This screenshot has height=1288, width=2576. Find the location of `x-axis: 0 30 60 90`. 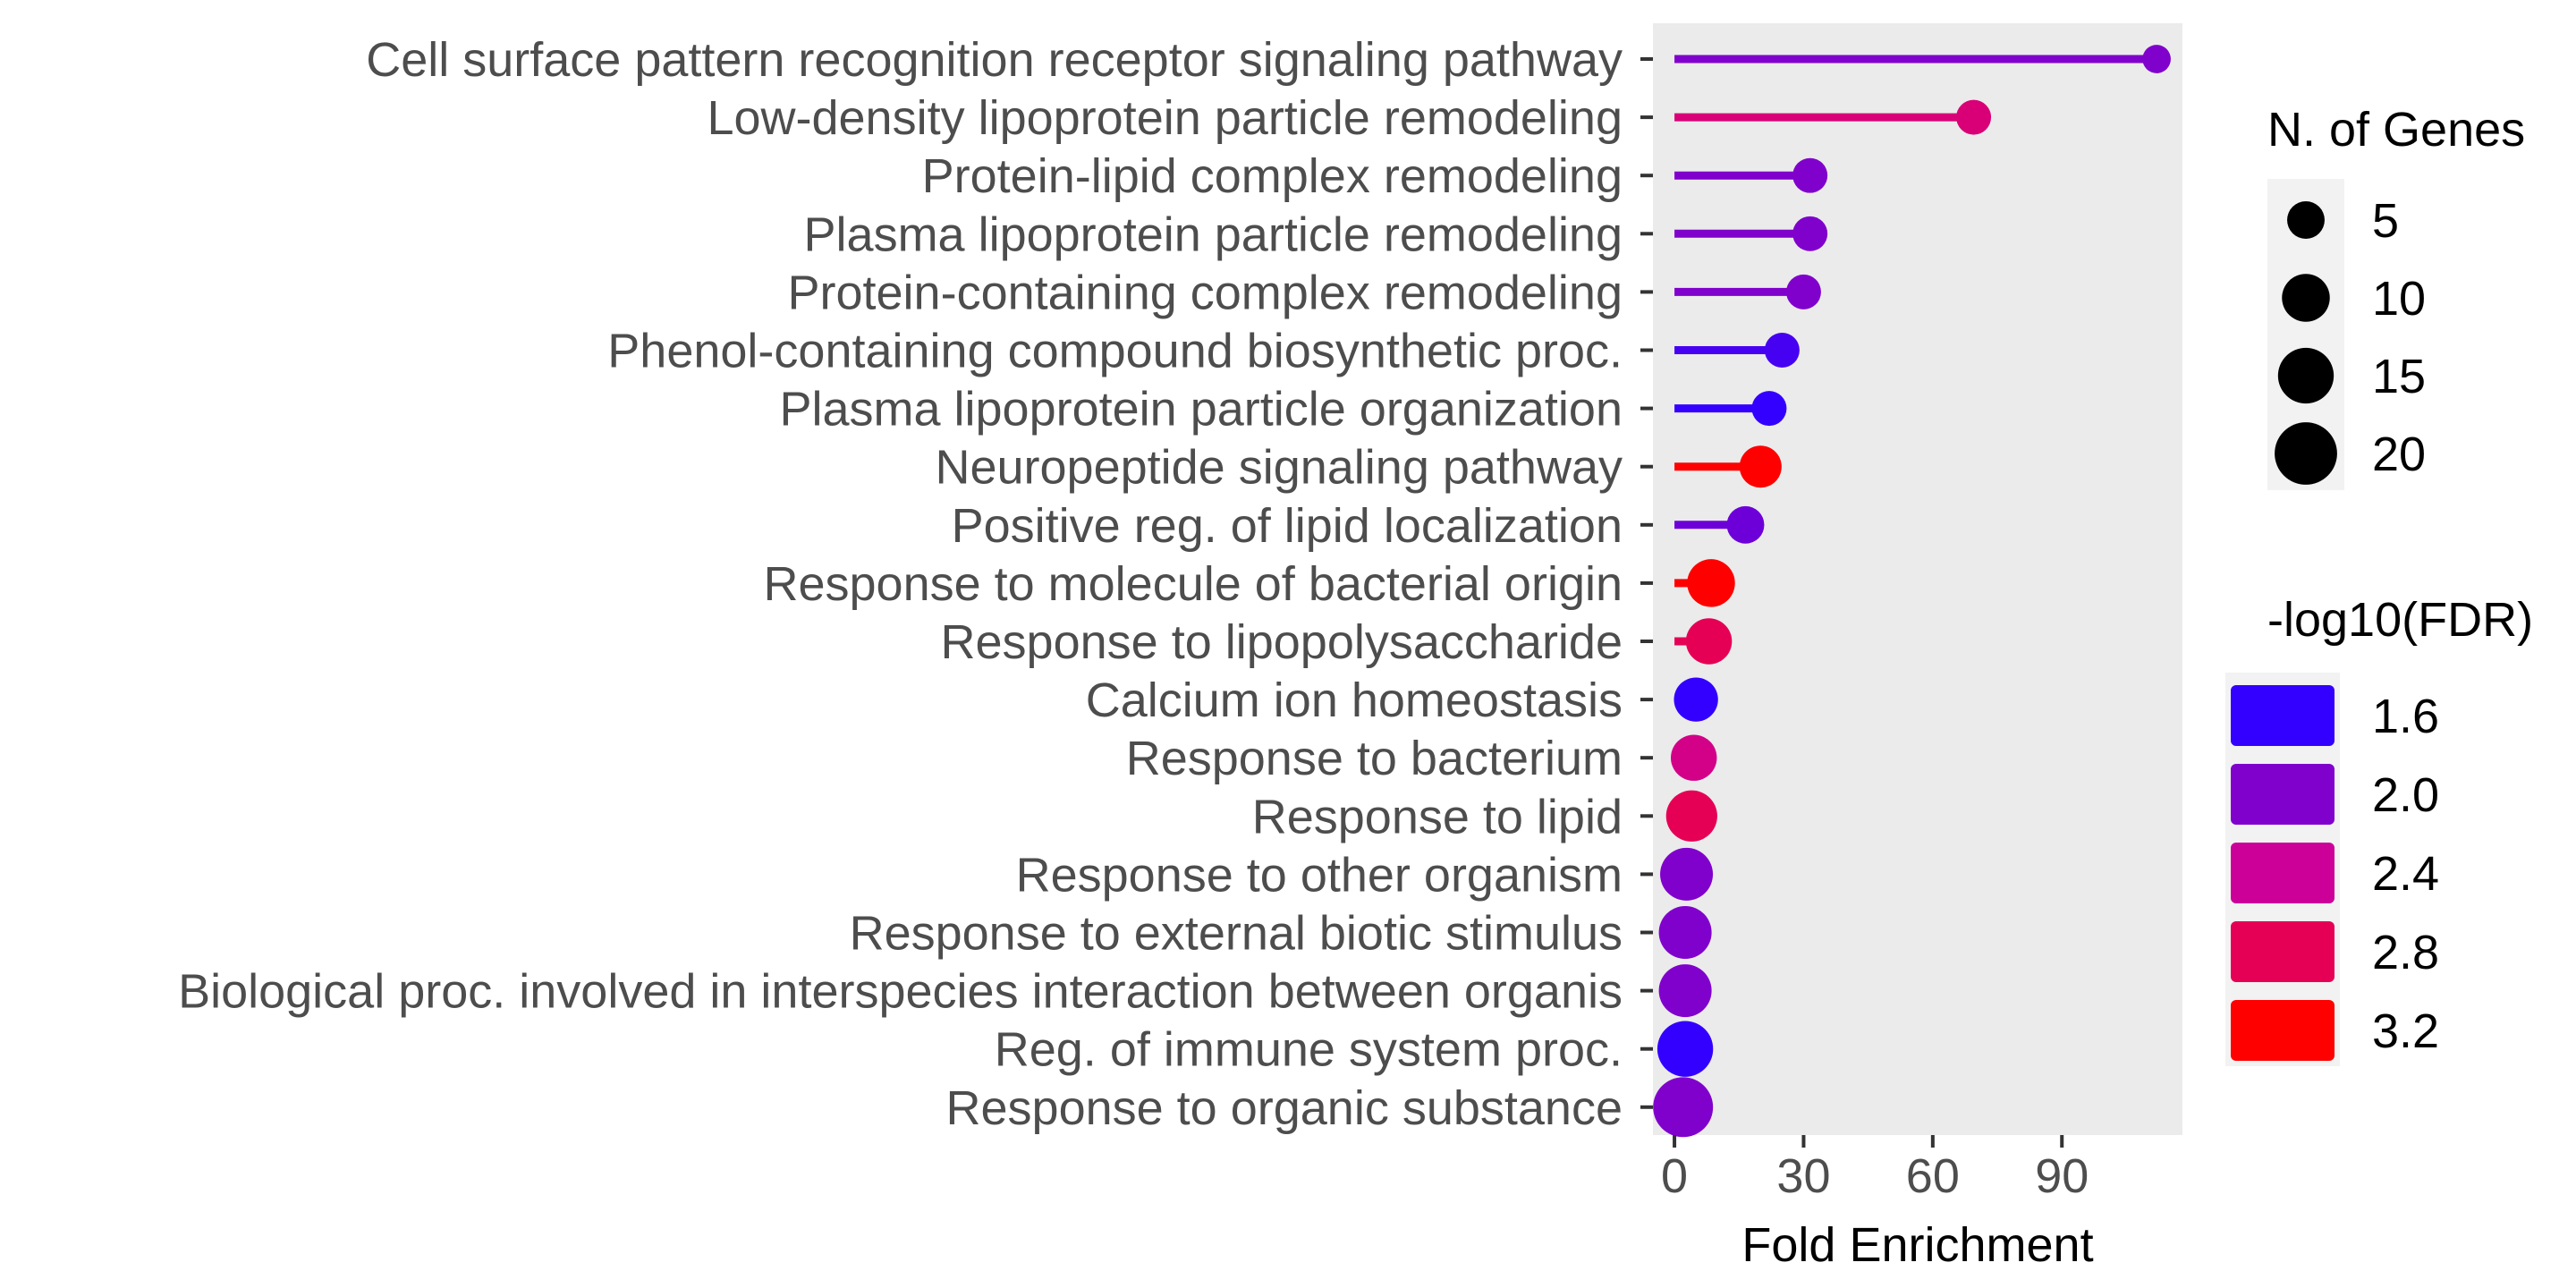

x-axis: 0 30 60 90 is located at coordinates (1875, 1169).